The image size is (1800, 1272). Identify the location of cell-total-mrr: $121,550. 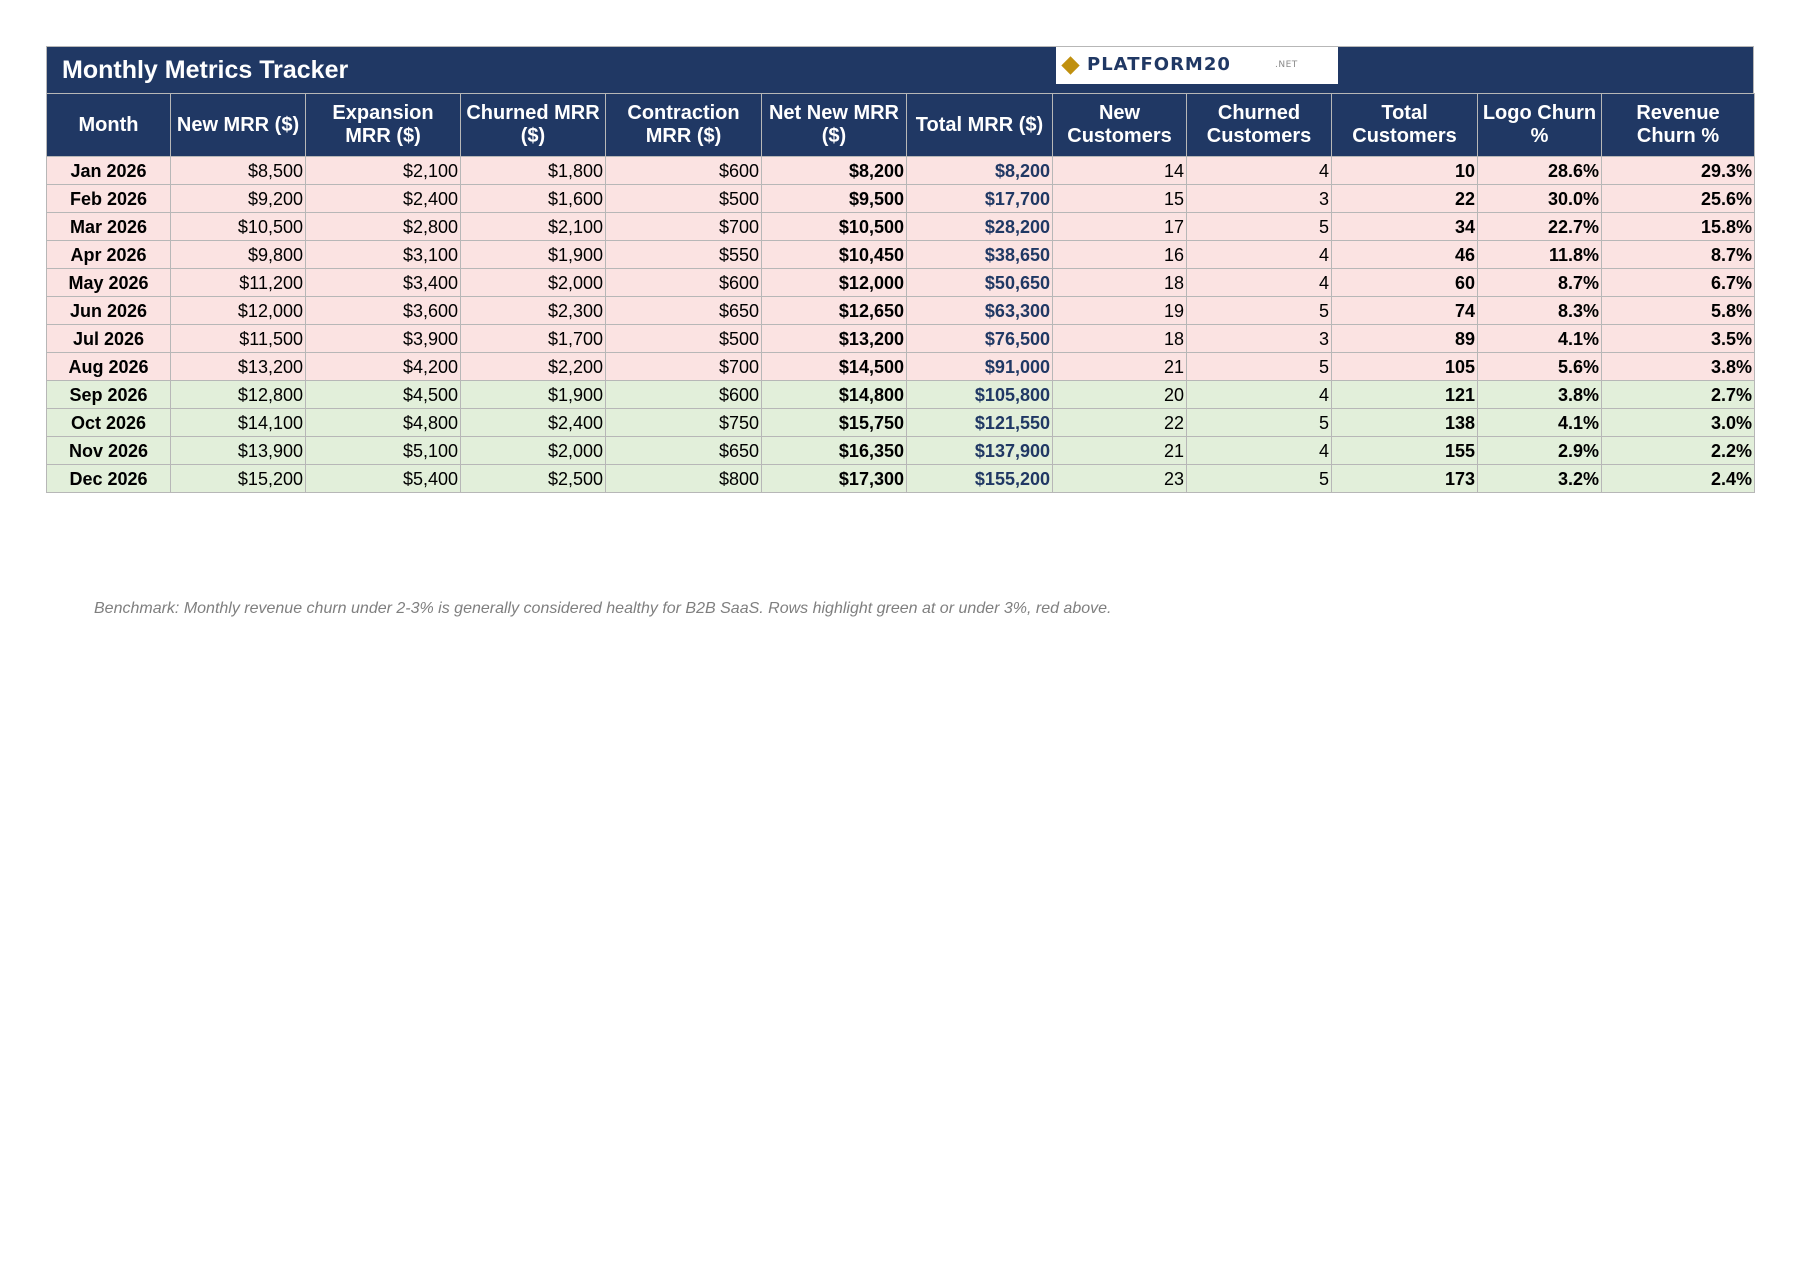
(979, 422).